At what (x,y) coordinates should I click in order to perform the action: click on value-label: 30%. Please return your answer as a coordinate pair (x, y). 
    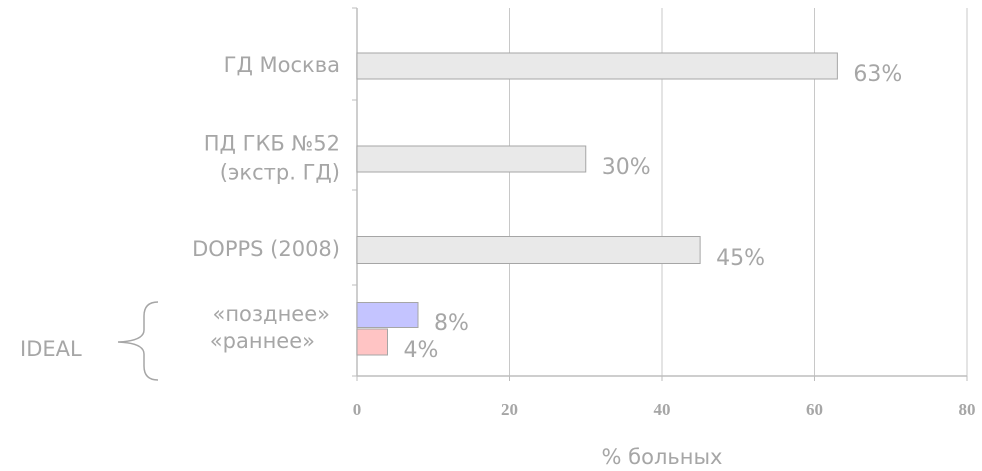
    Looking at the image, I should click on (626, 167).